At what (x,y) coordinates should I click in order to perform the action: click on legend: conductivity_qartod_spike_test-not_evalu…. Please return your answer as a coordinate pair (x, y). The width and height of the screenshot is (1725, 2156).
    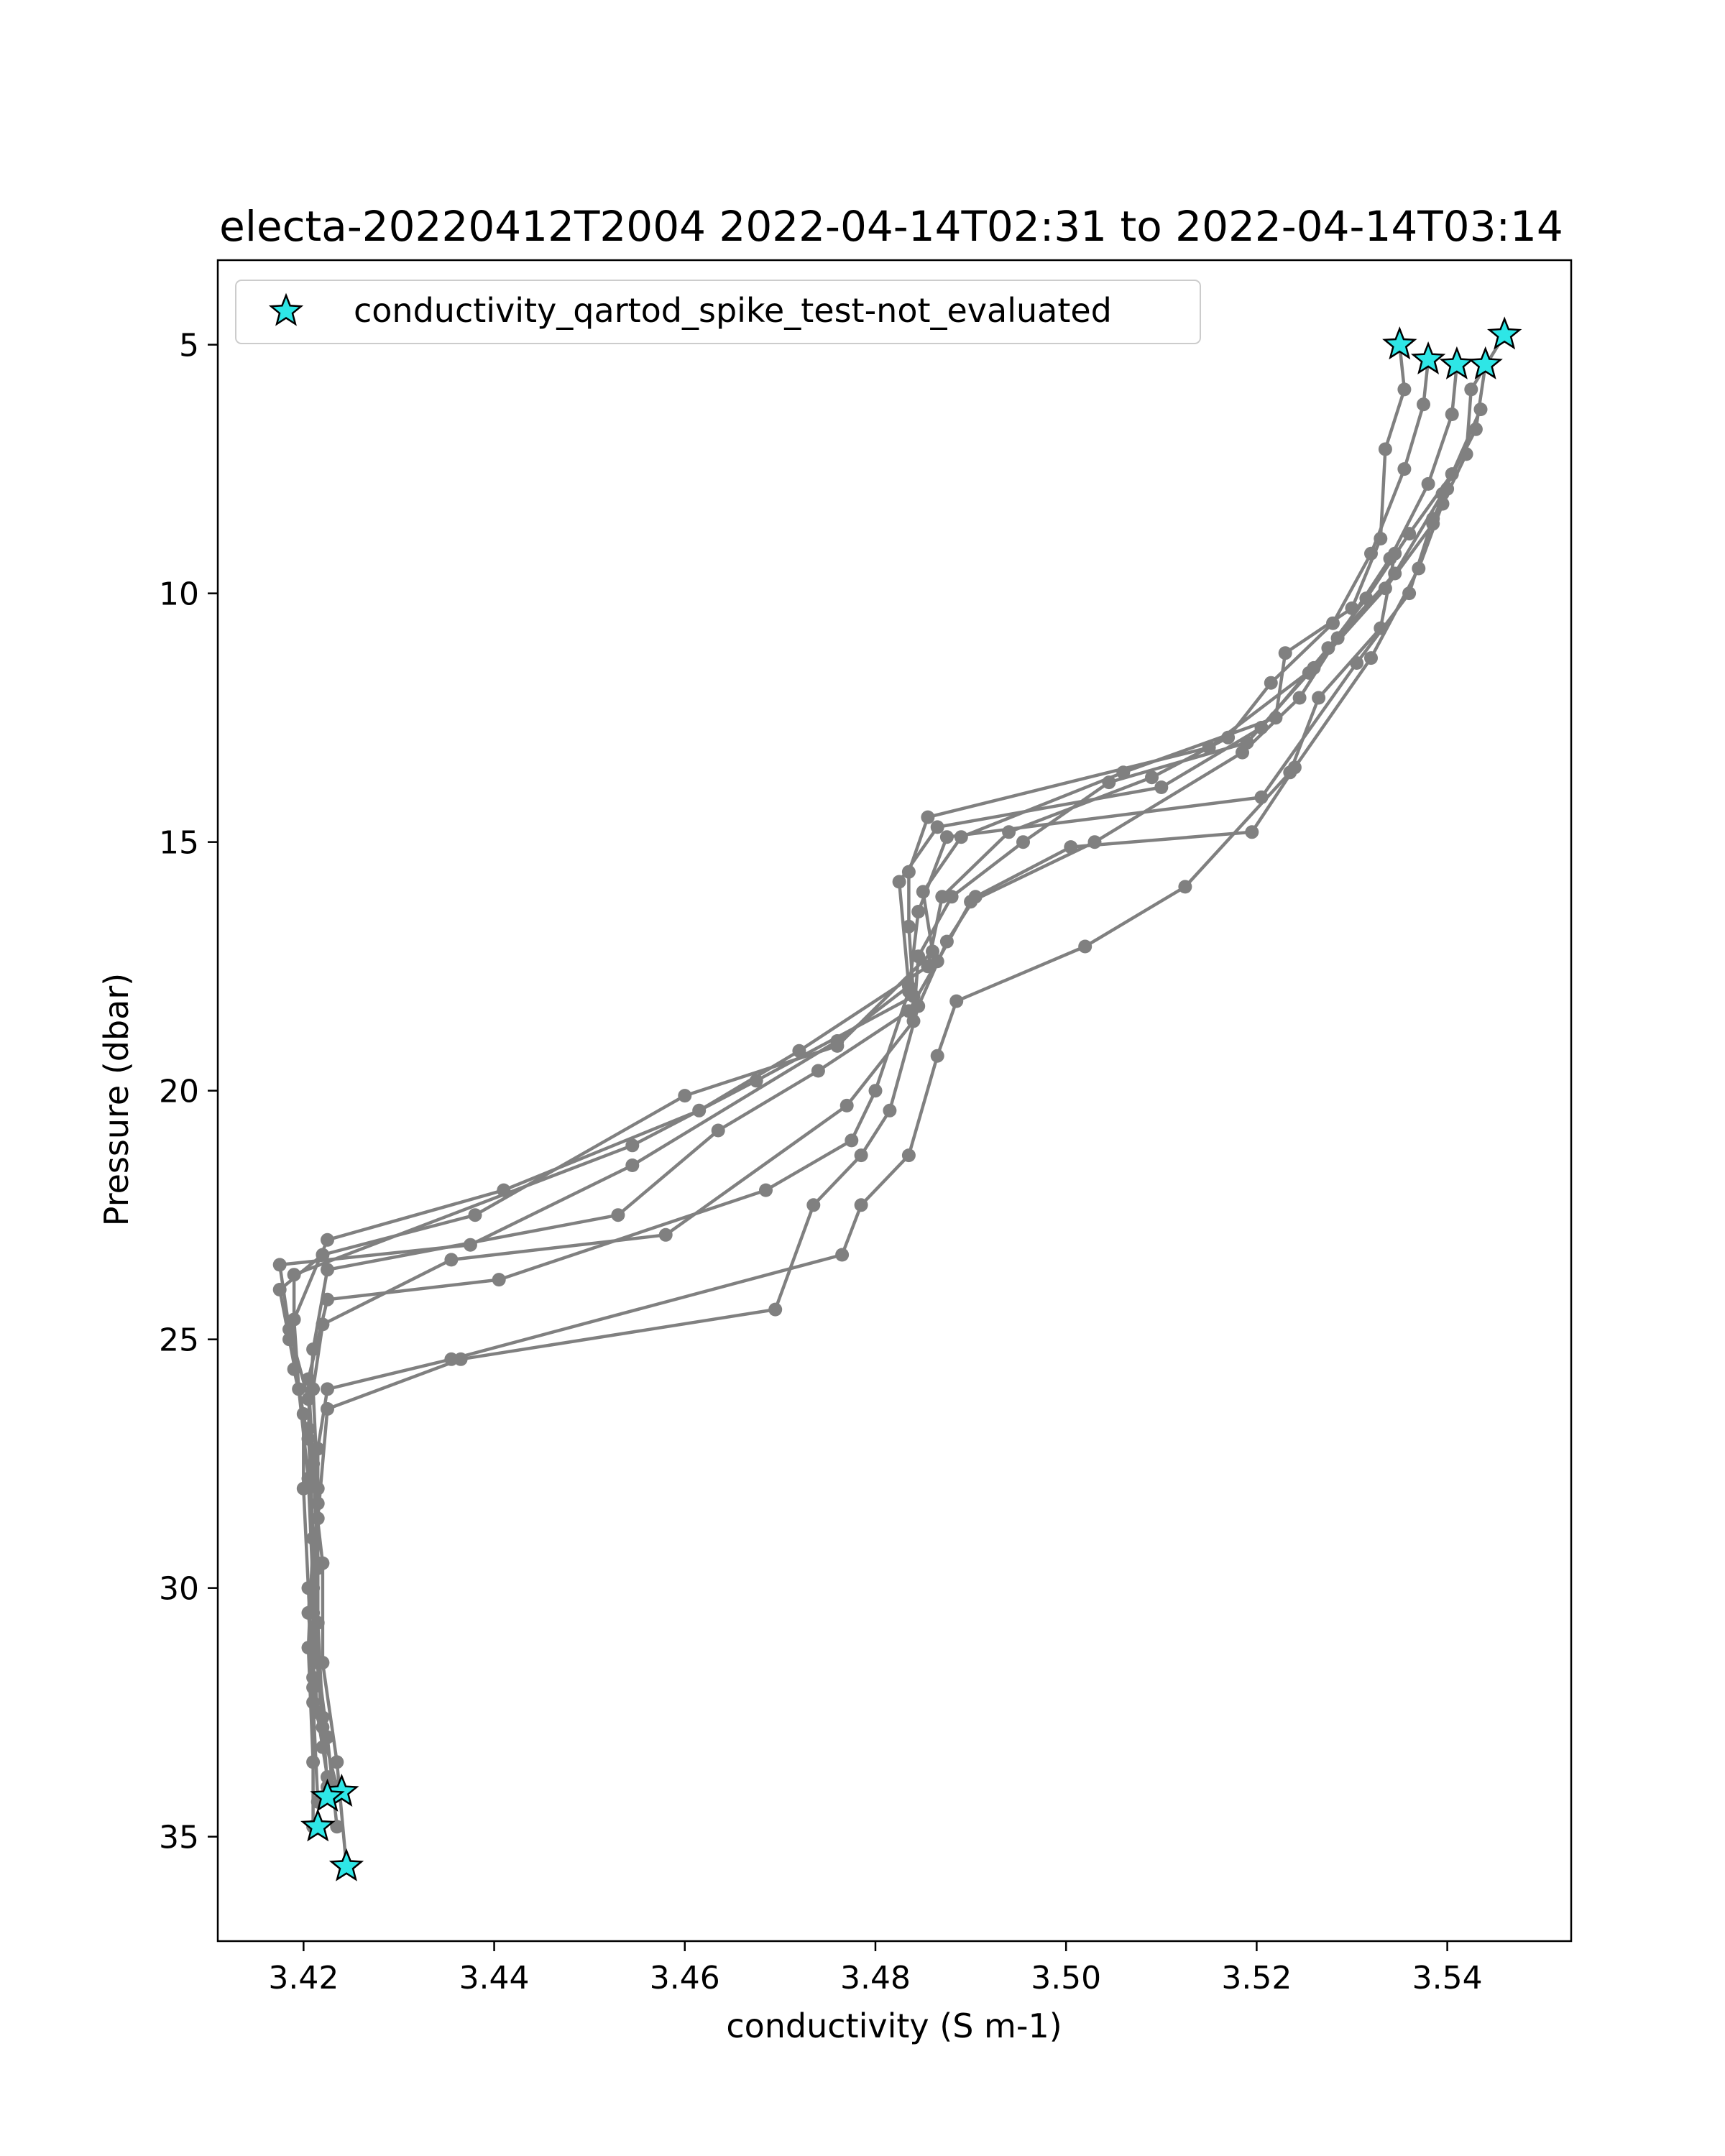
    Looking at the image, I should click on (718, 312).